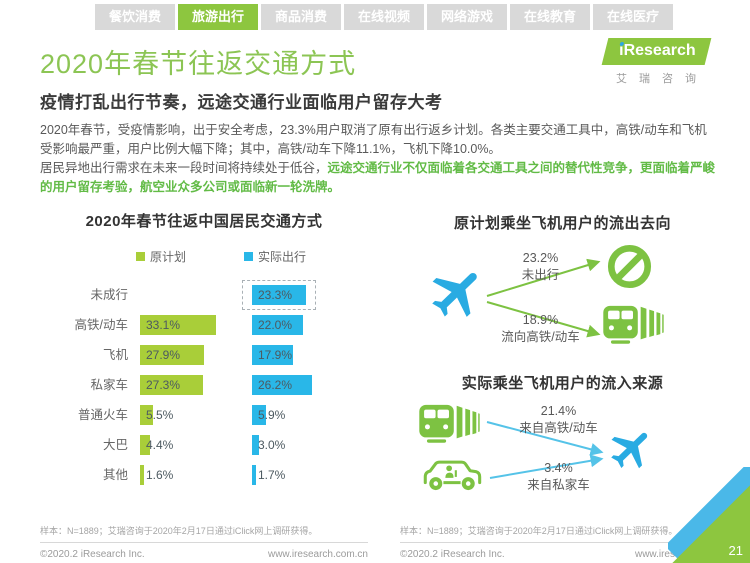 The height and width of the screenshot is (563, 750). I want to click on outflow-target-2: 流向高铁/动车, so click(540, 337).